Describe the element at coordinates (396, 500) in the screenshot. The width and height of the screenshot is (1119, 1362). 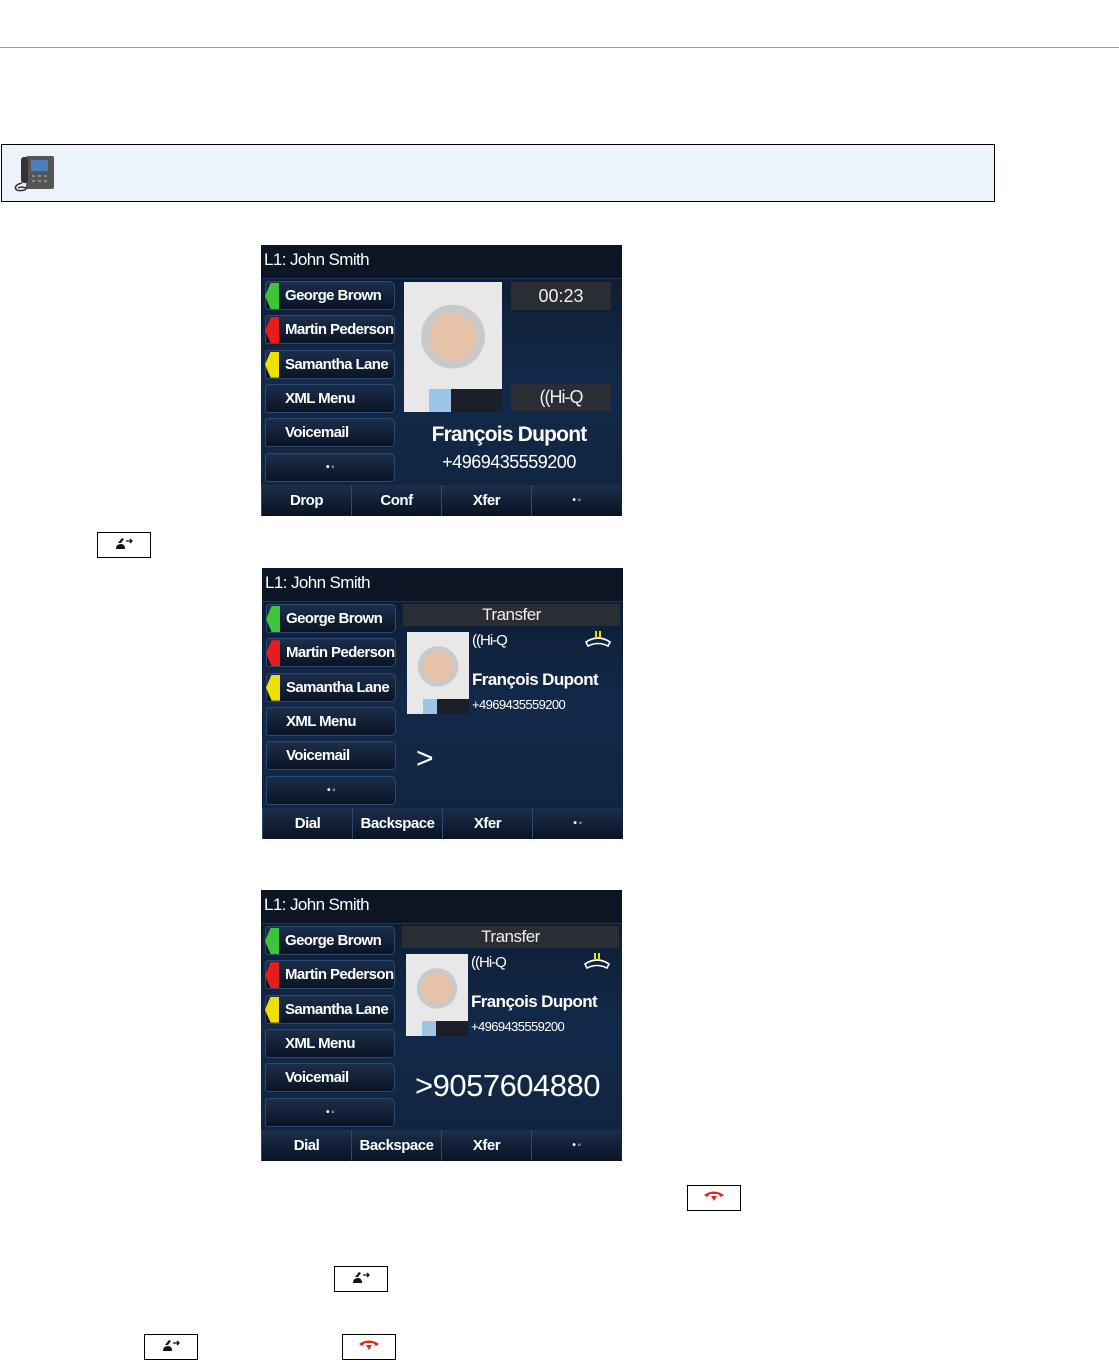
I see `softkey: Conf` at that location.